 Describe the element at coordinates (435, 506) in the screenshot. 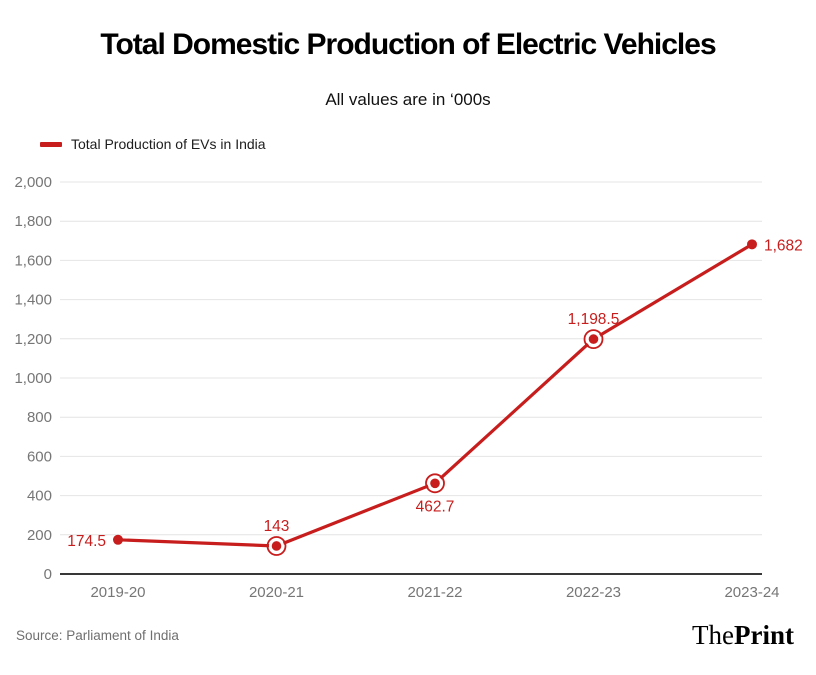

I see `data-point-label: 462.7` at that location.